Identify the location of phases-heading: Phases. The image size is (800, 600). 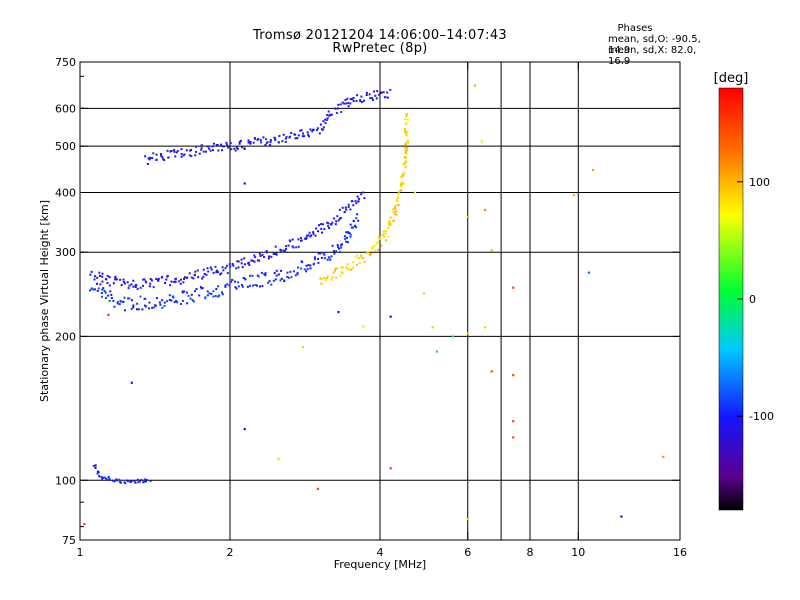
(635, 28).